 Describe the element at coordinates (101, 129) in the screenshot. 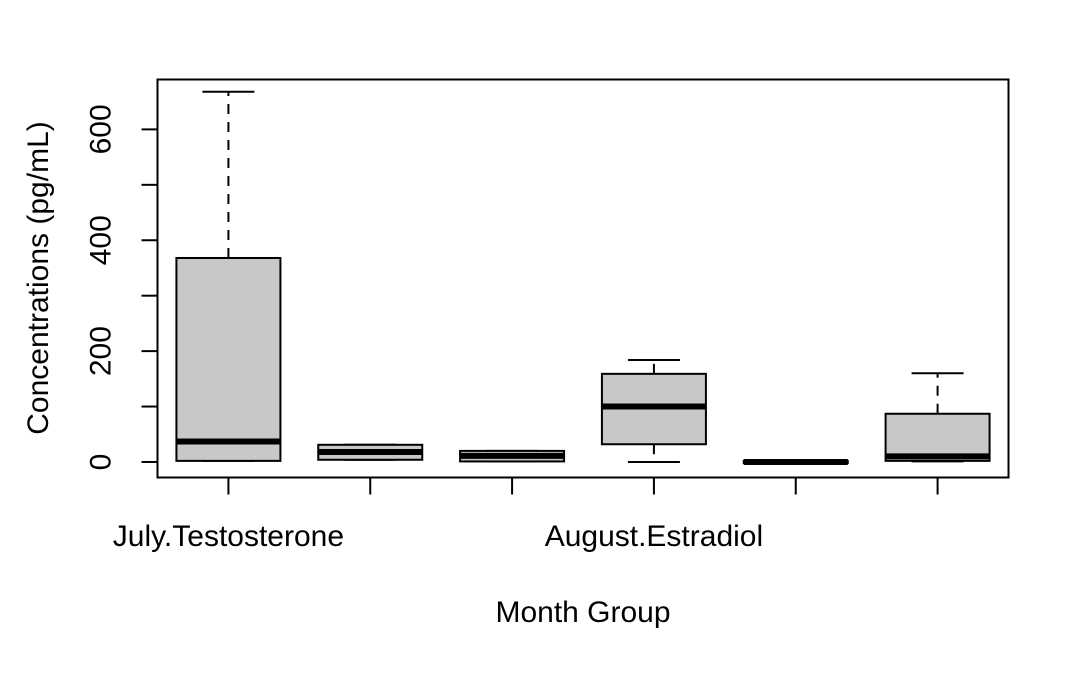

I see `y-tick-label: 600` at that location.